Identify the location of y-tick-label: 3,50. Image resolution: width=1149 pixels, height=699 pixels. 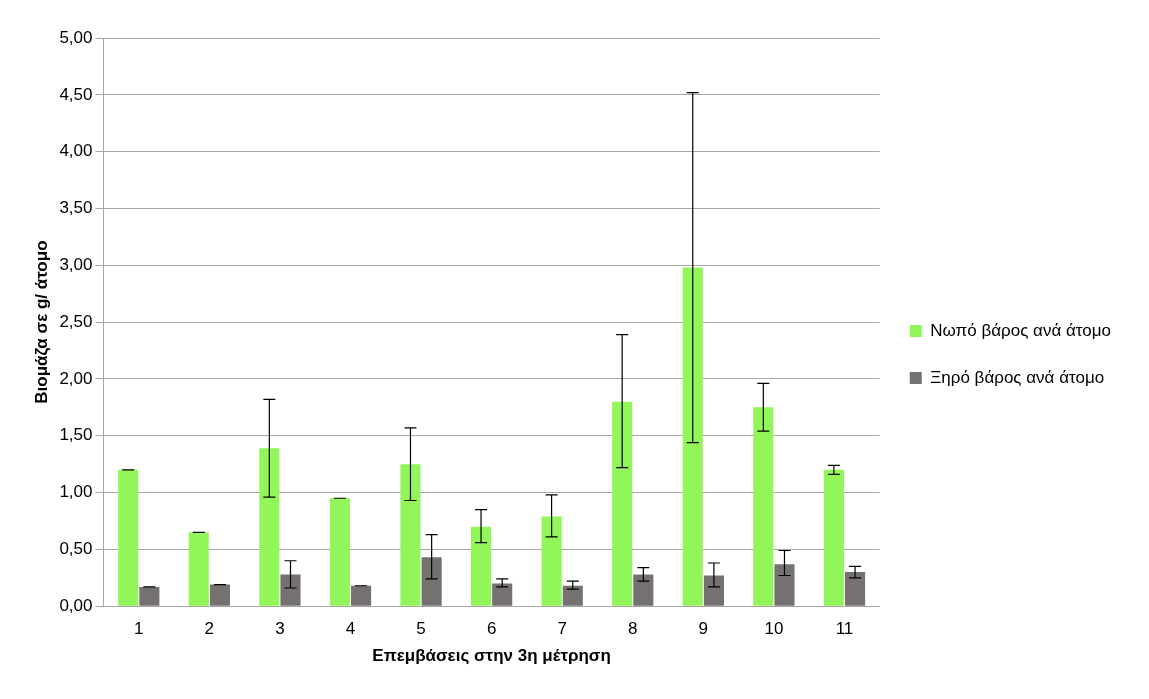
(76, 208).